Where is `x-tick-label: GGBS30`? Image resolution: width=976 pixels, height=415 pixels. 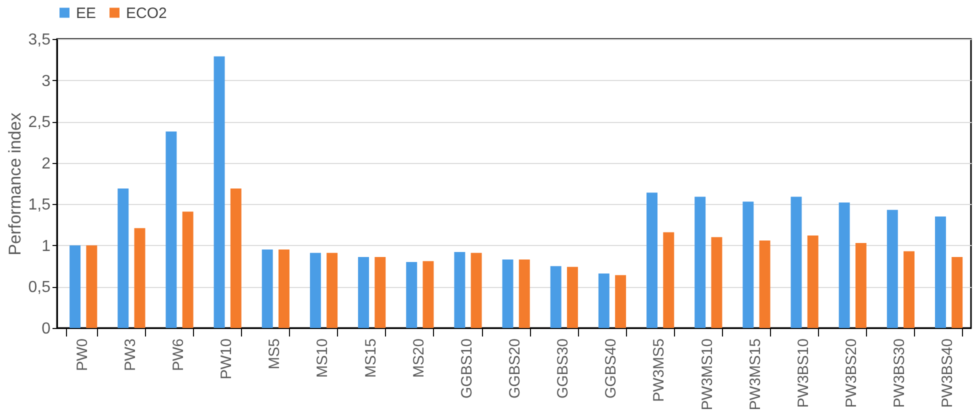 x-tick-label: GGBS30 is located at coordinates (563, 368).